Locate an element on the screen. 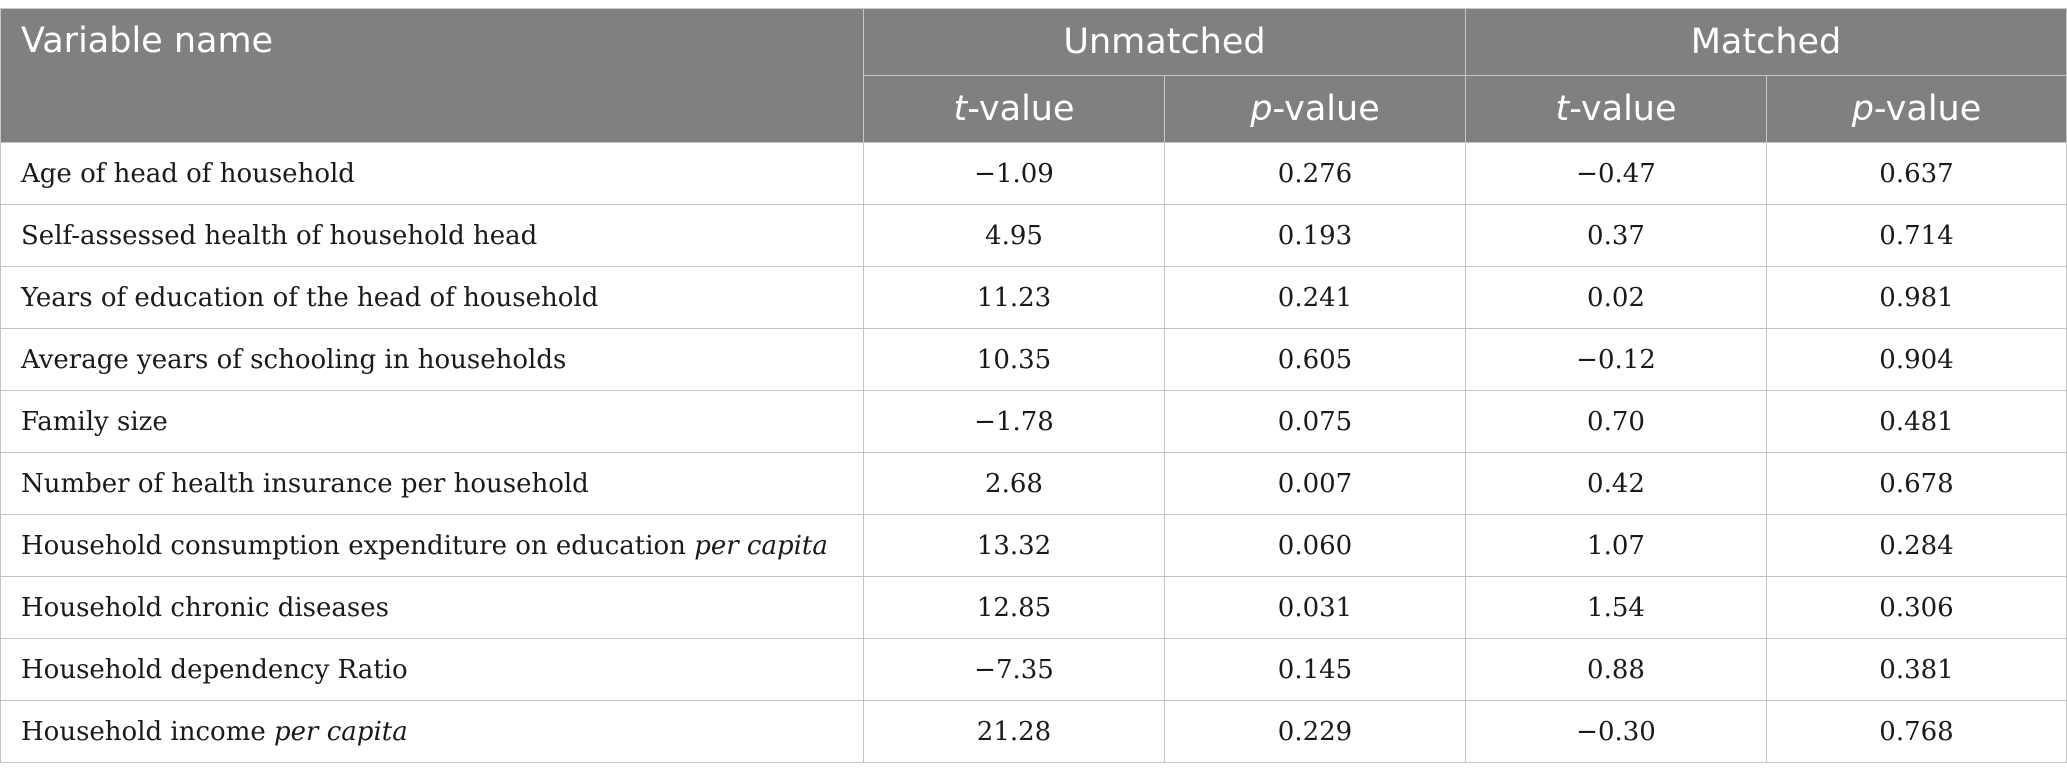  unmatched-p-value-cell: 0.276 is located at coordinates (1315, 173).